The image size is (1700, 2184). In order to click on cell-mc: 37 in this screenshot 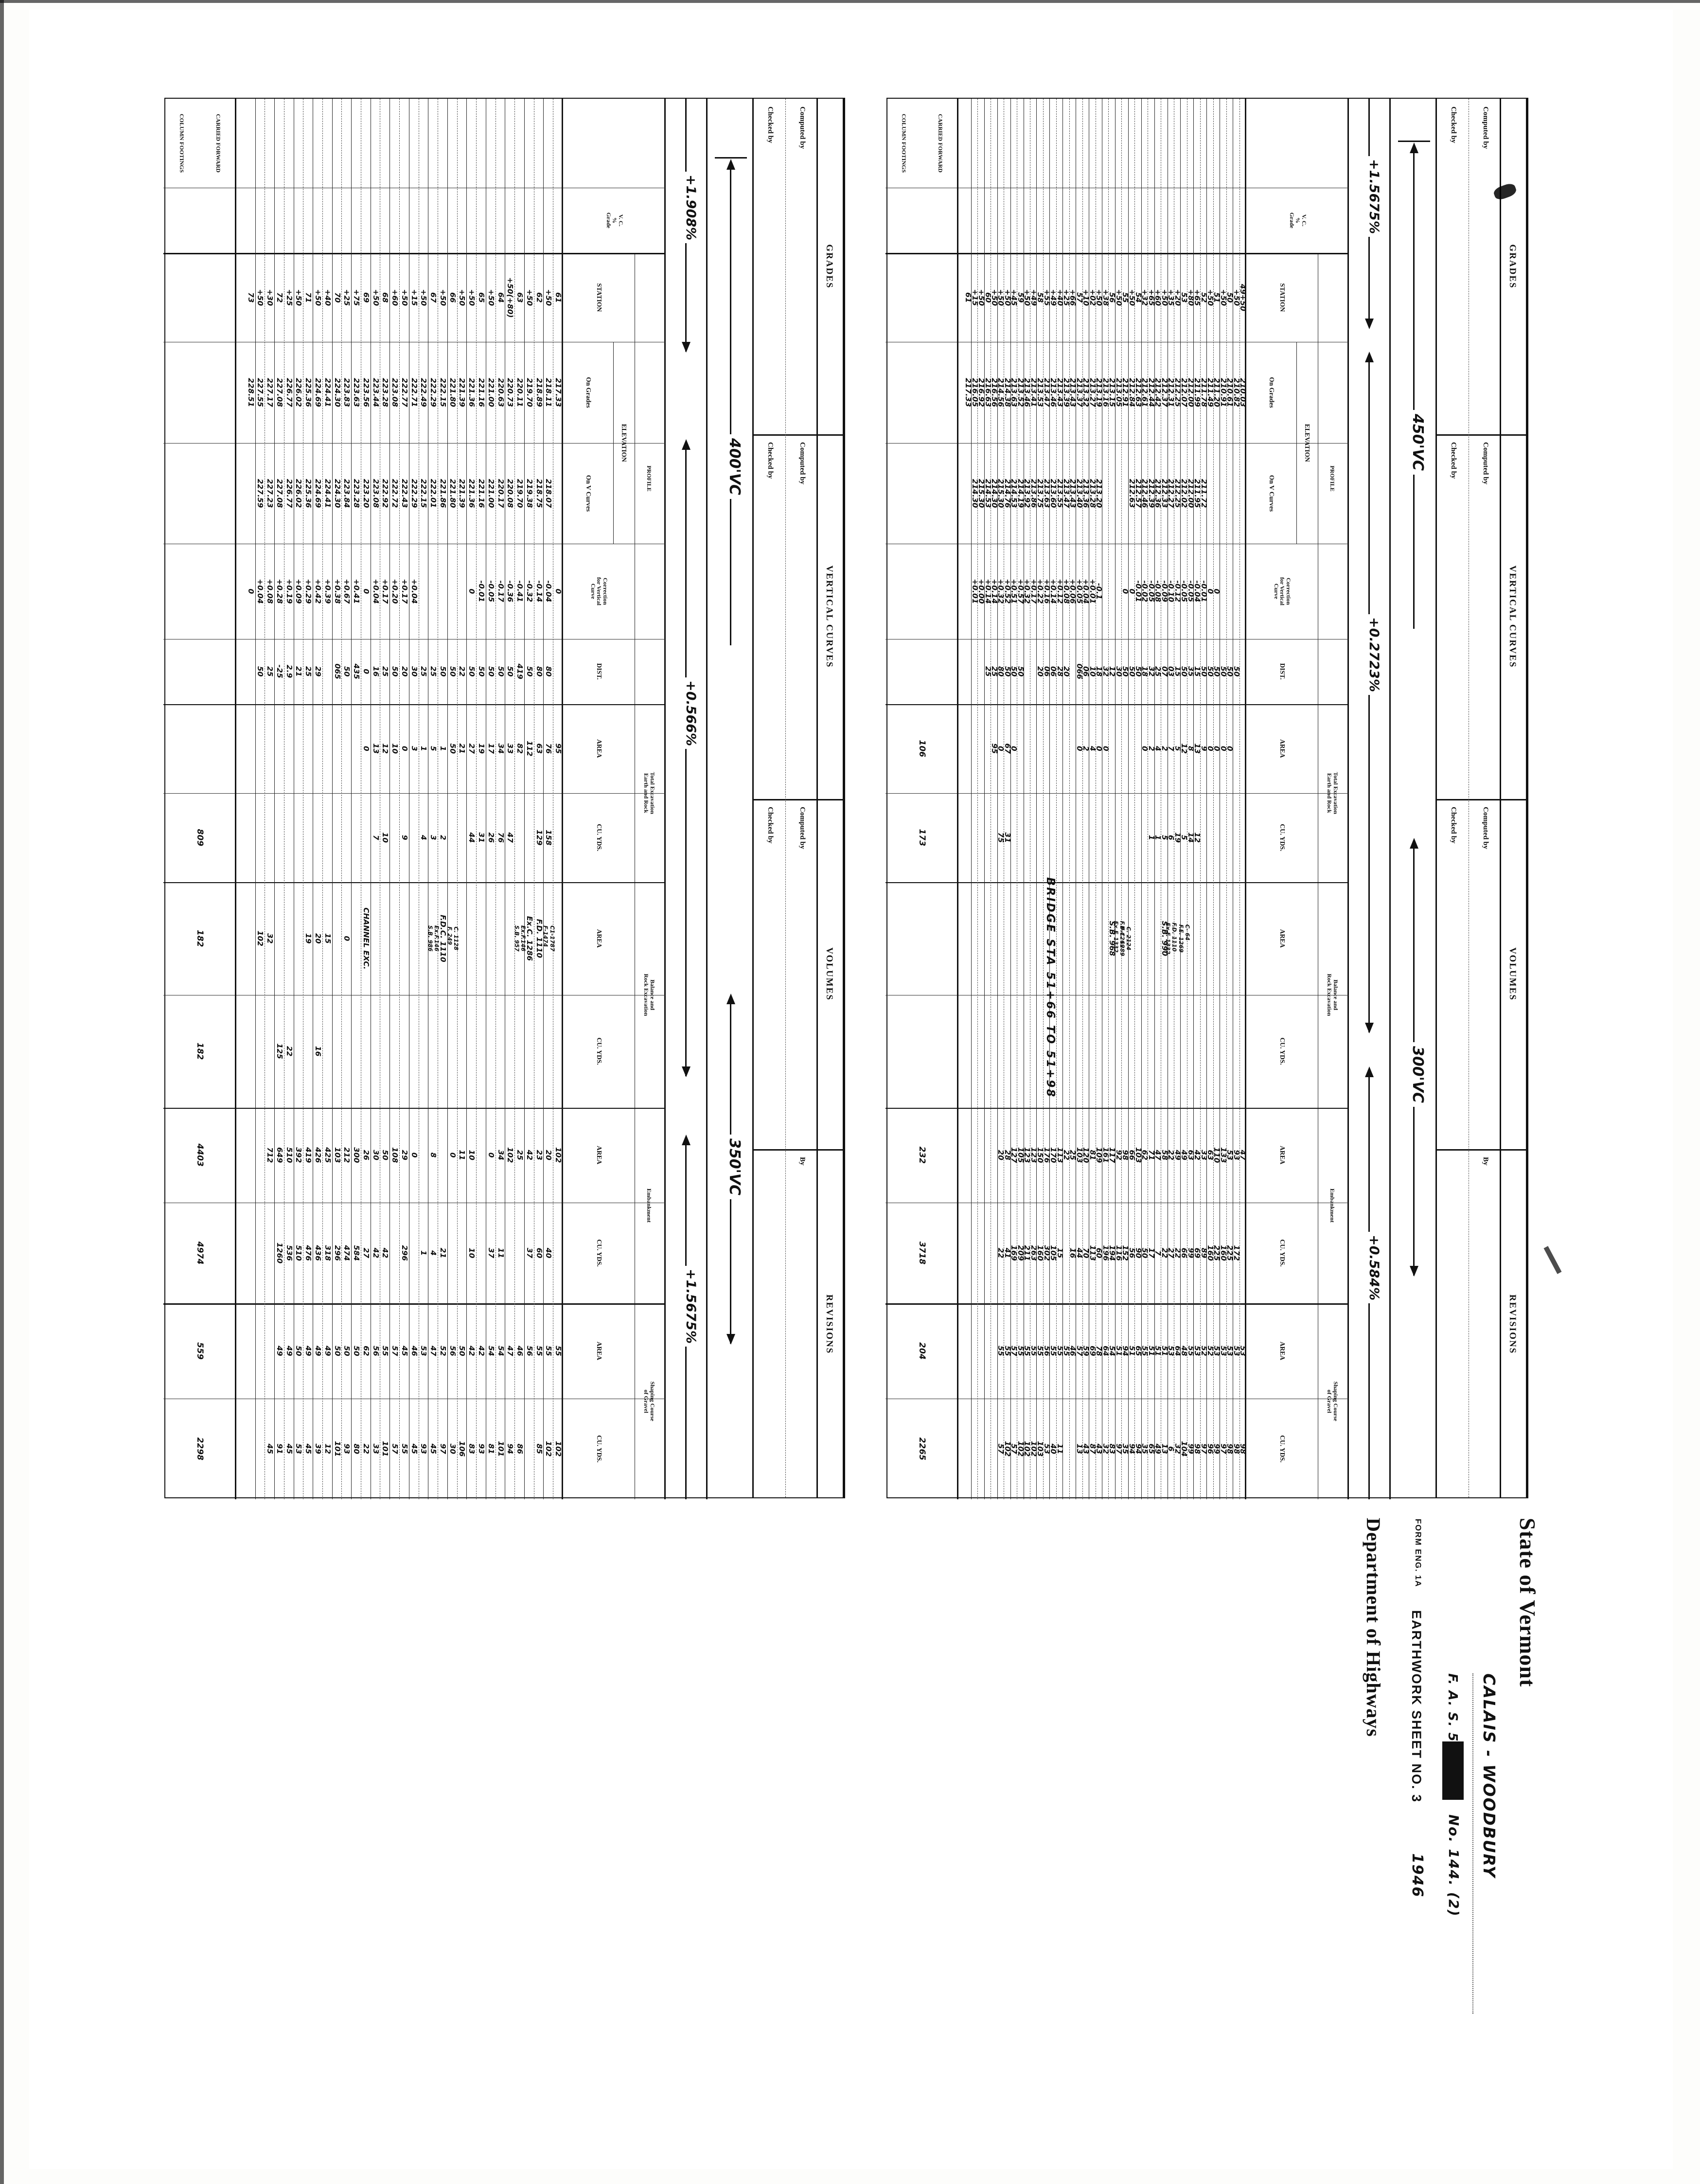, I will do `click(491, 1252)`.